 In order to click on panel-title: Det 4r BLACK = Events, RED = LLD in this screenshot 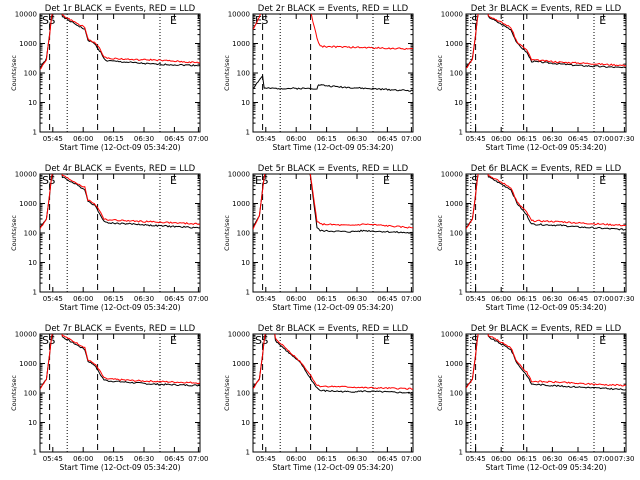, I will do `click(120, 169)`.